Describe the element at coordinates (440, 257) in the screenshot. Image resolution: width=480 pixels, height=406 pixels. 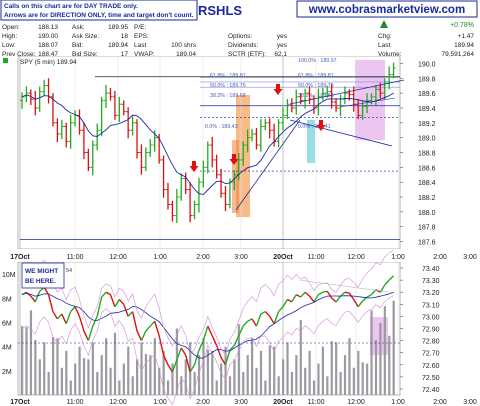
I see `x-tick-label: 2:00` at that location.